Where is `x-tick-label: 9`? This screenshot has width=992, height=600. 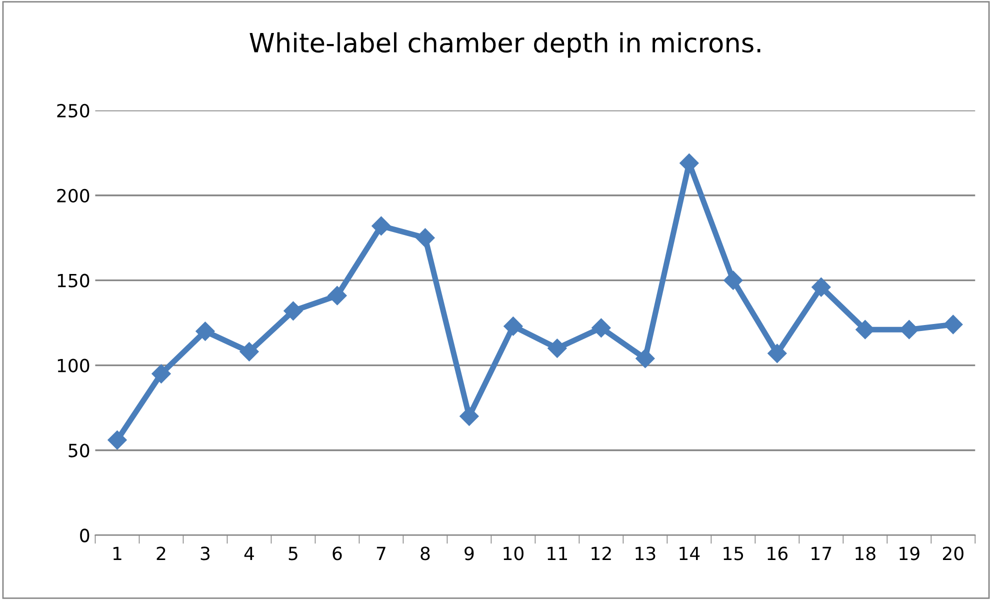
x-tick-label: 9 is located at coordinates (469, 553).